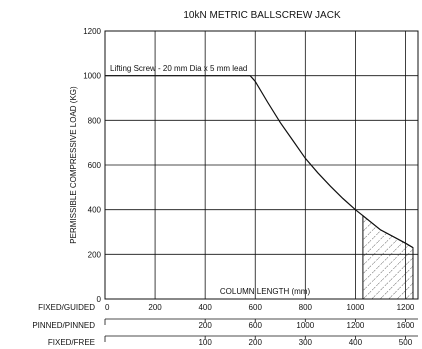 This screenshot has height=349, width=422. I want to click on y-tick-label: 200, so click(95, 254).